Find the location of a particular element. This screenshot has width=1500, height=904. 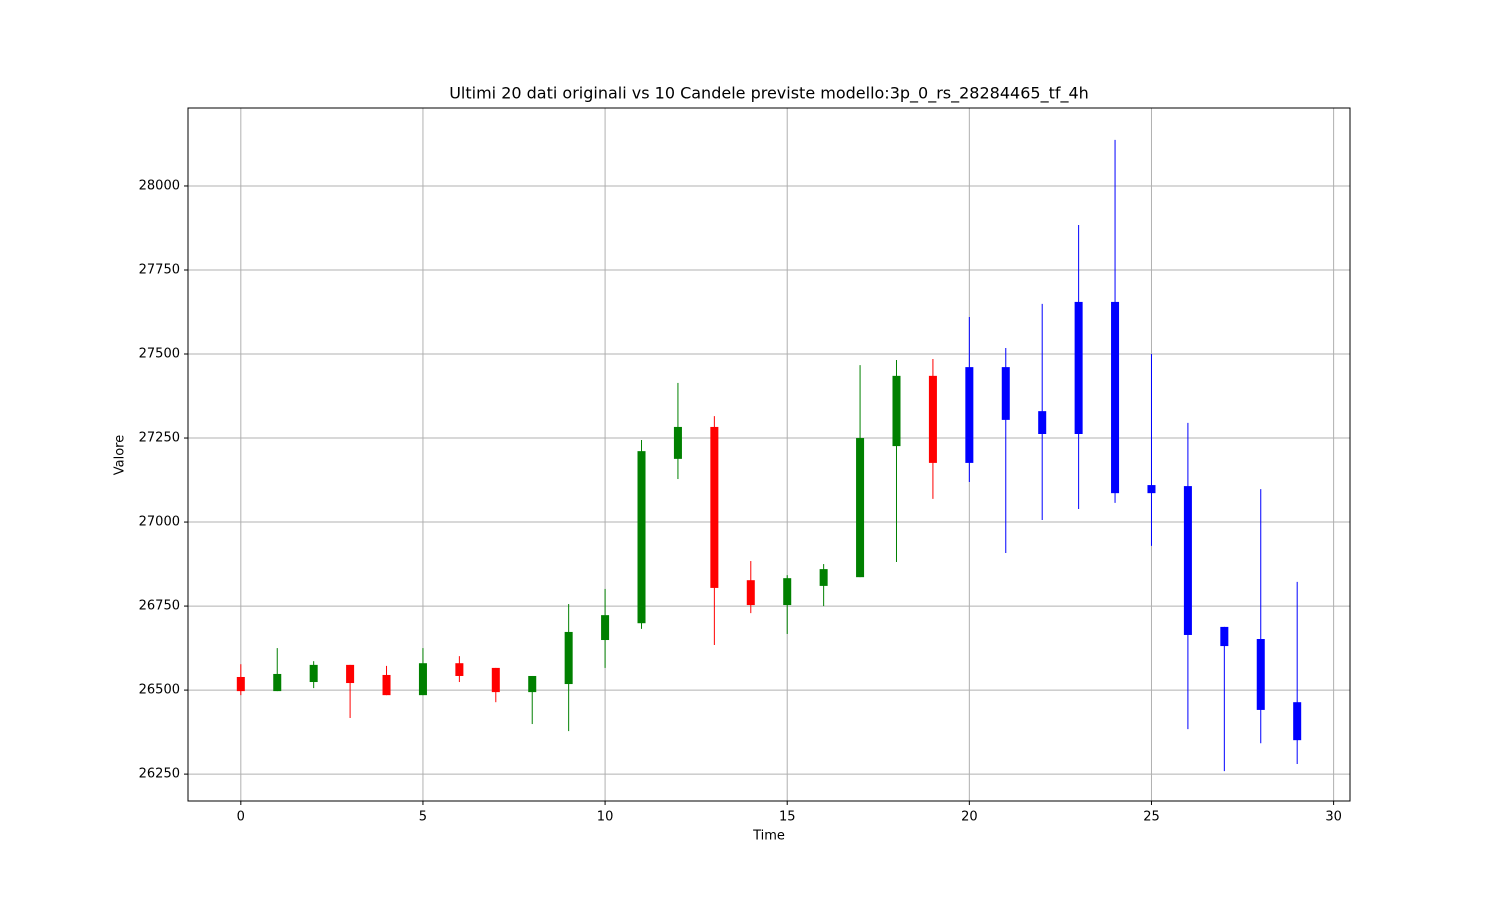

x-tick-label: 15 is located at coordinates (787, 817).